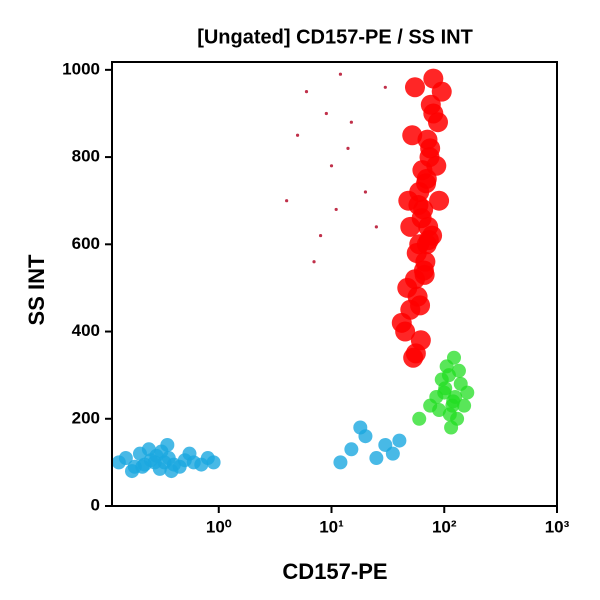 The height and width of the screenshot is (600, 600). What do you see at coordinates (86, 243) in the screenshot?
I see `y-tick-label: 600` at bounding box center [86, 243].